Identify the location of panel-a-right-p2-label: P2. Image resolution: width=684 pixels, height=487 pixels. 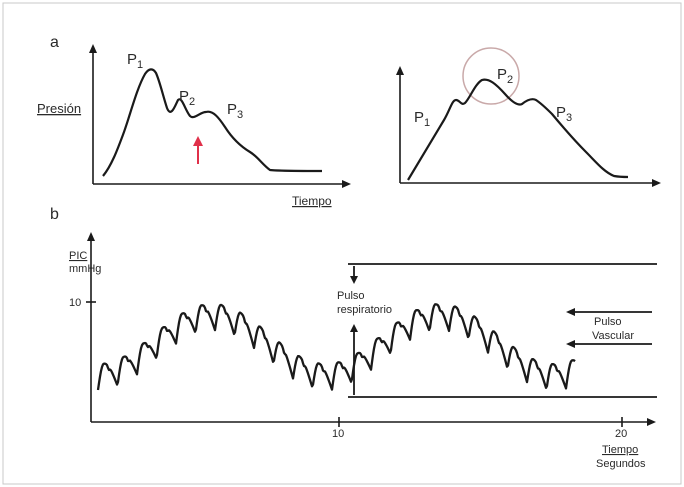
(505, 76).